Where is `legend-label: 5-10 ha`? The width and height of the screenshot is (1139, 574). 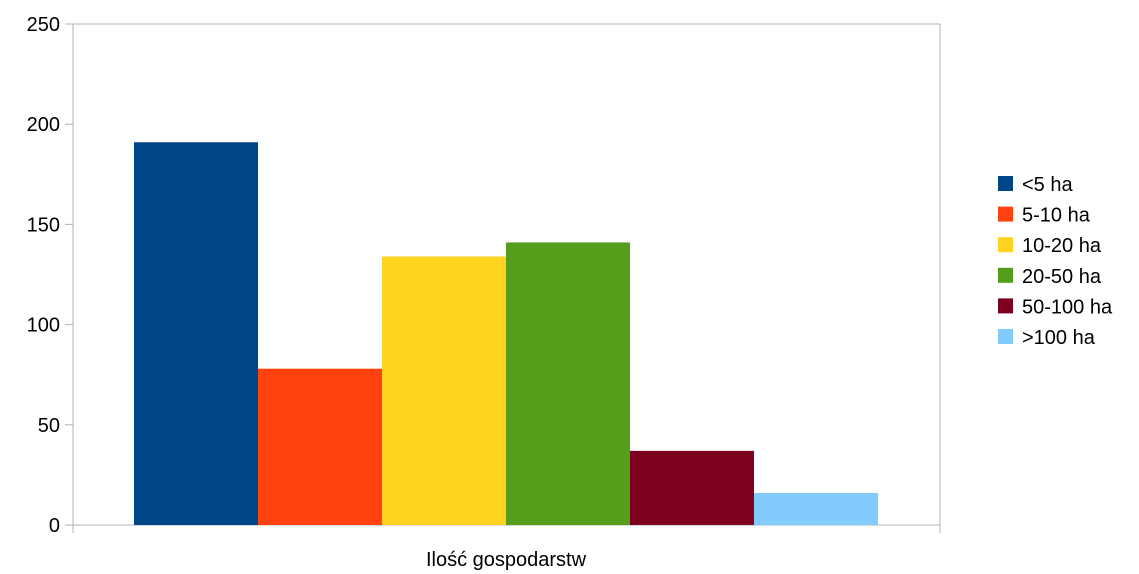
legend-label: 5-10 ha is located at coordinates (1056, 216).